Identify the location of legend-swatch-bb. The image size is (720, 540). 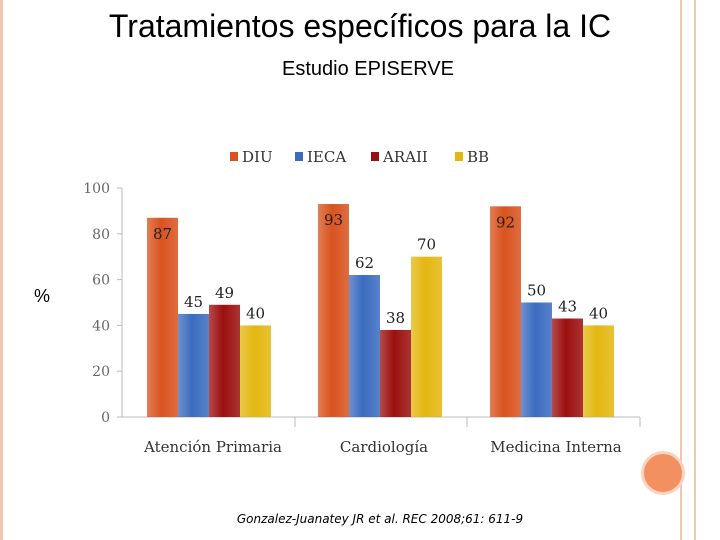
(459, 156).